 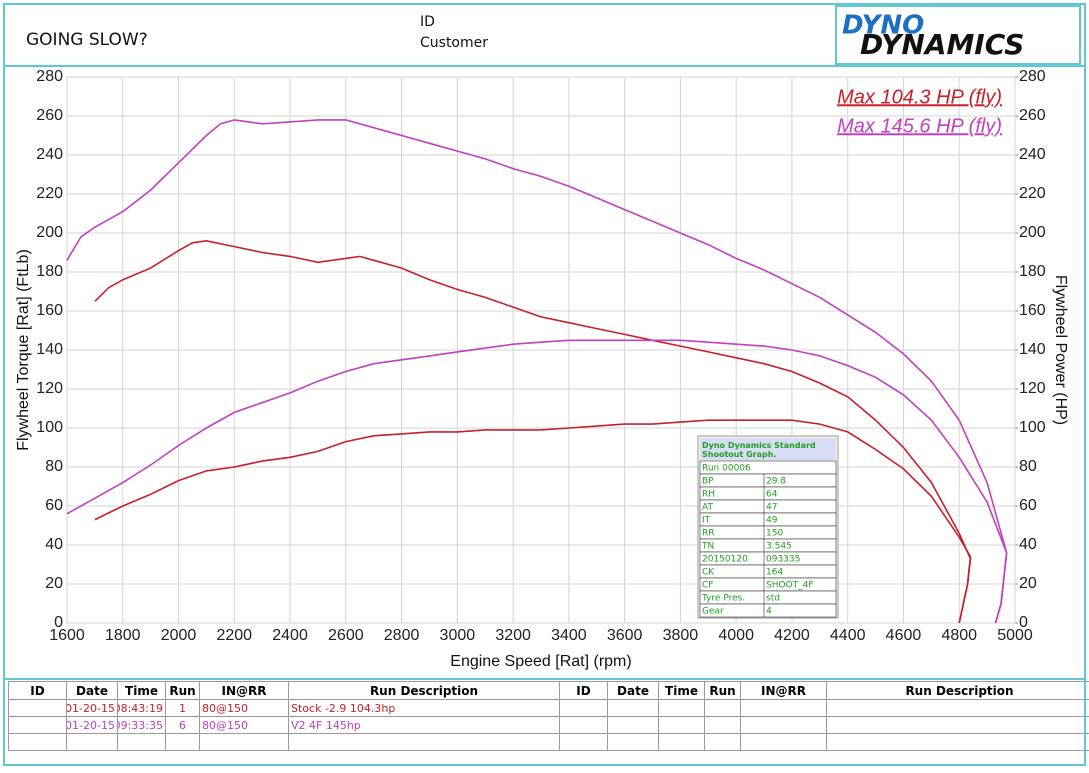 I want to click on y-tick-label: 260, so click(x=49, y=115).